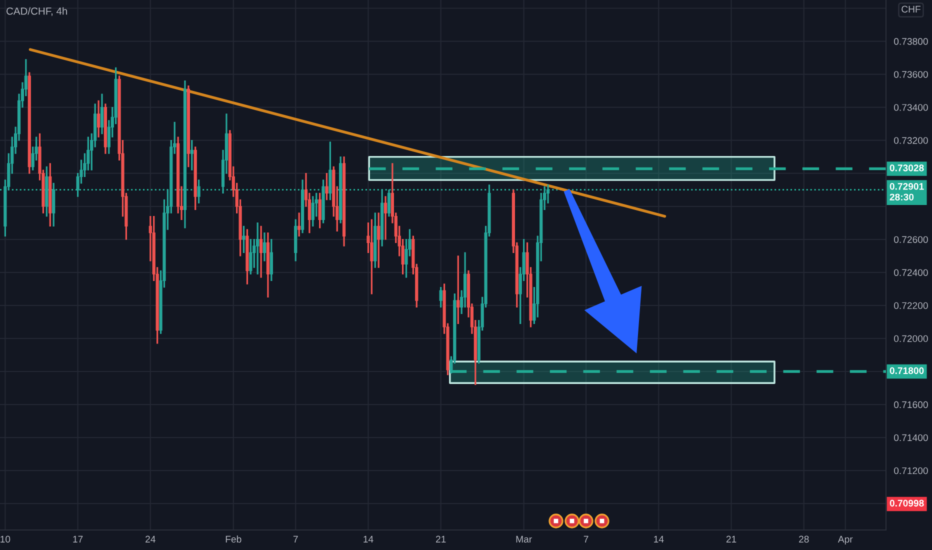 The height and width of the screenshot is (550, 932). Describe the element at coordinates (911, 338) in the screenshot. I see `y-tick-label: 0.72000` at that location.